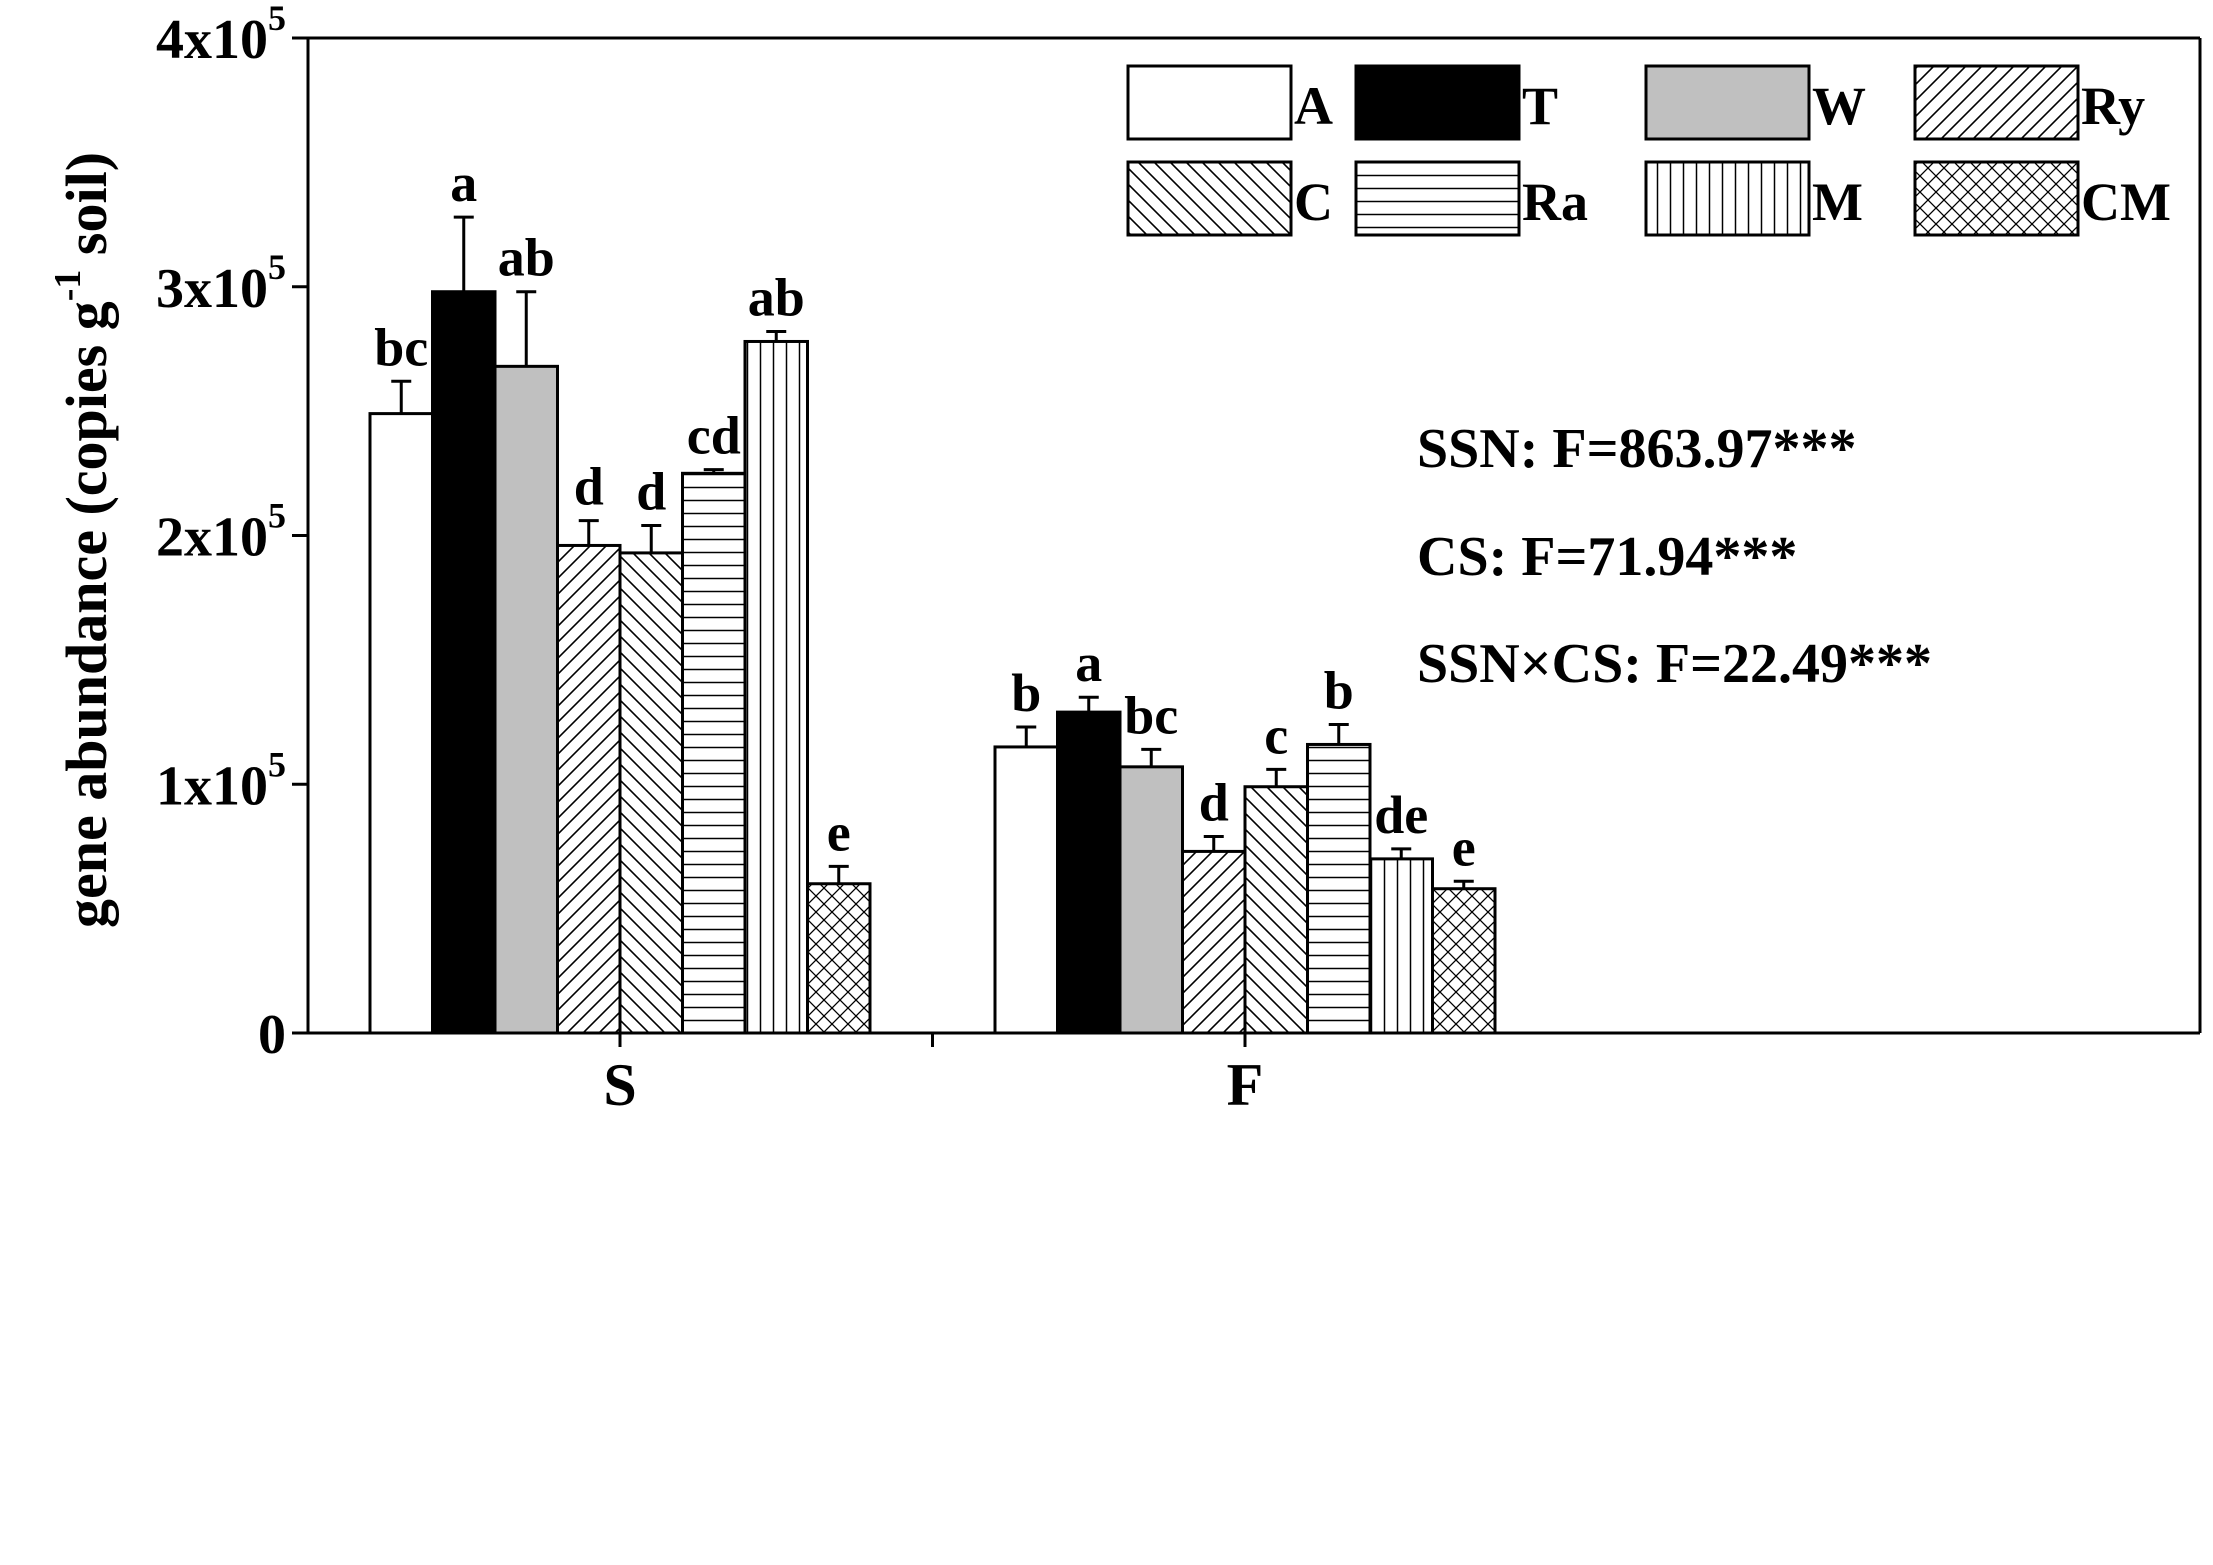  Describe the element at coordinates (1540, 106) in the screenshot. I see `legend-label: T` at that location.